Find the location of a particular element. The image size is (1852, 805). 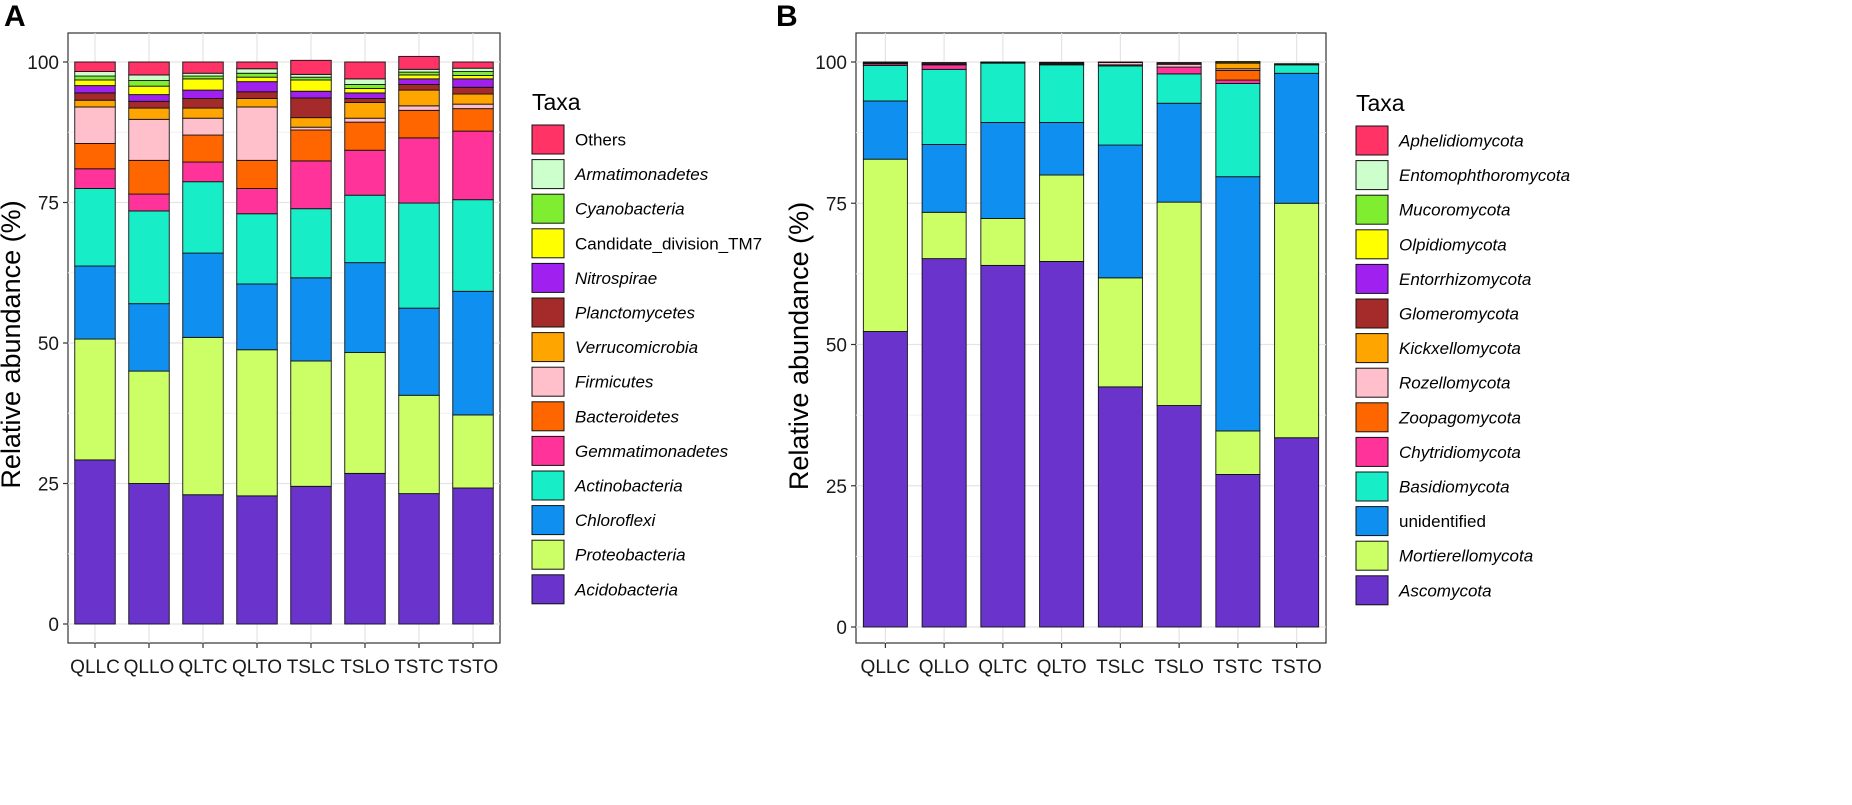

panel-a-legend-label-cyanobacteria: Cyanobacteria is located at coordinates (630, 209).